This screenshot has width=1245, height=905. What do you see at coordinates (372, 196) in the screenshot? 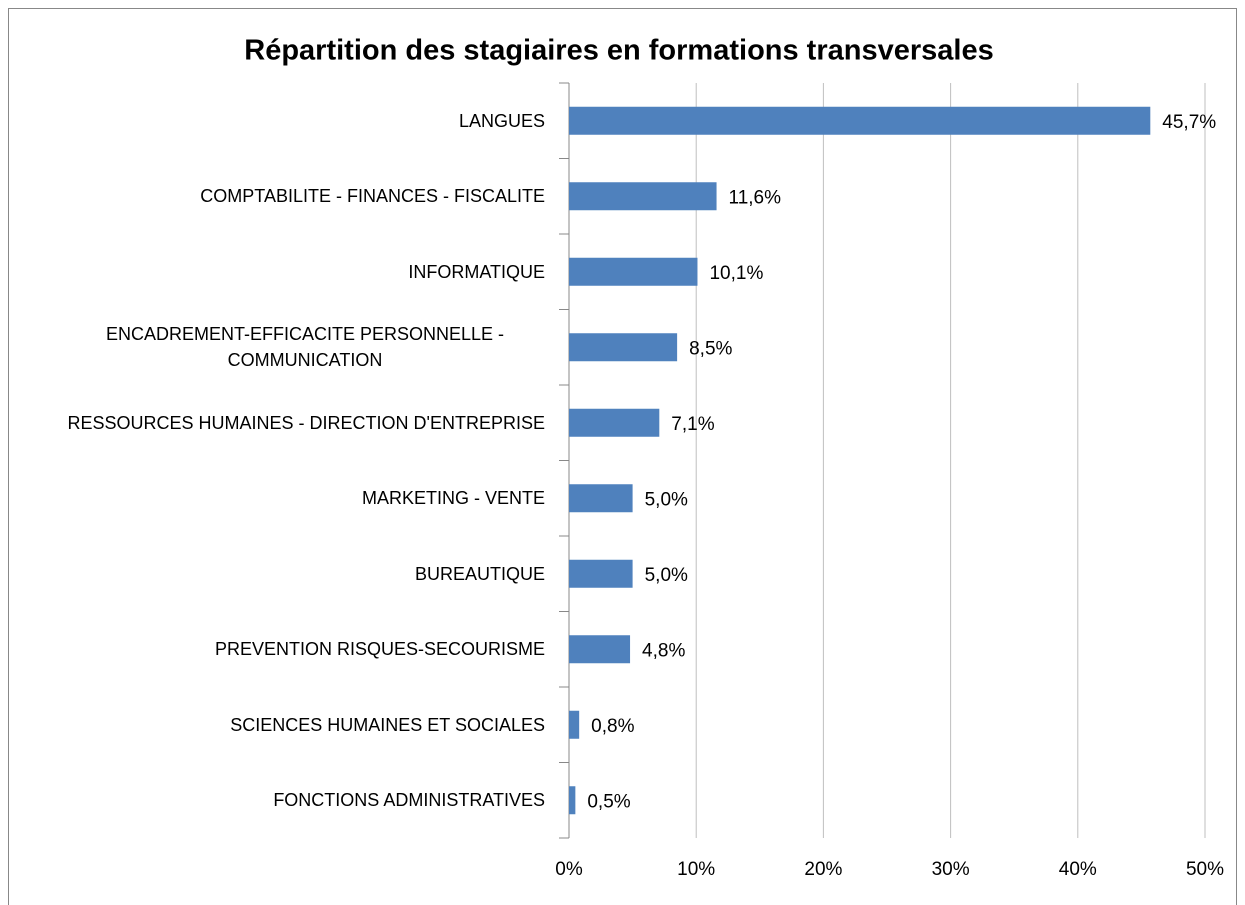
I see `y-tick-label: COMPTABILITE - FINANCES - FISCALITE` at bounding box center [372, 196].